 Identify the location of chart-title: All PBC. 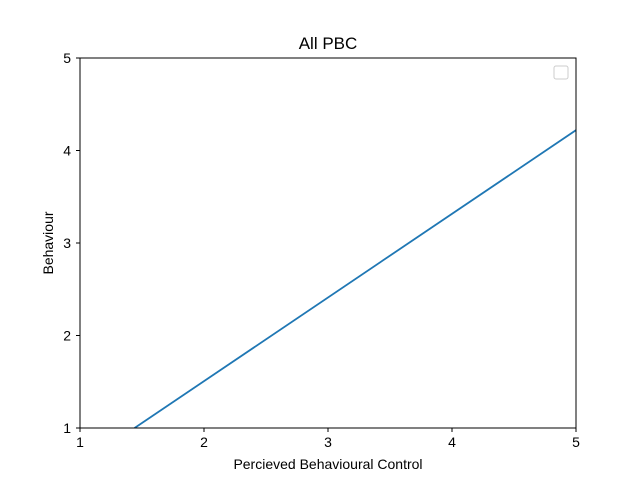
(328, 43).